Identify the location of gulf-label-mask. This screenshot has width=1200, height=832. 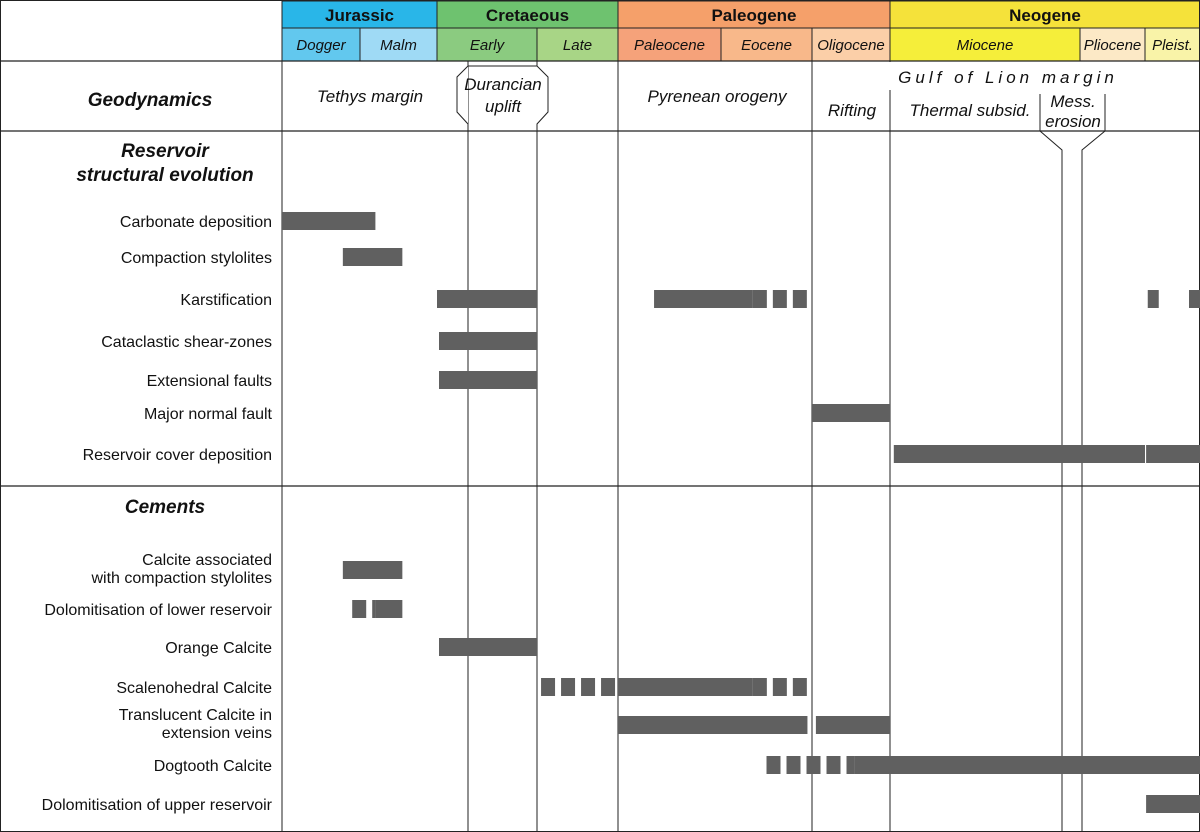
(890, 76).